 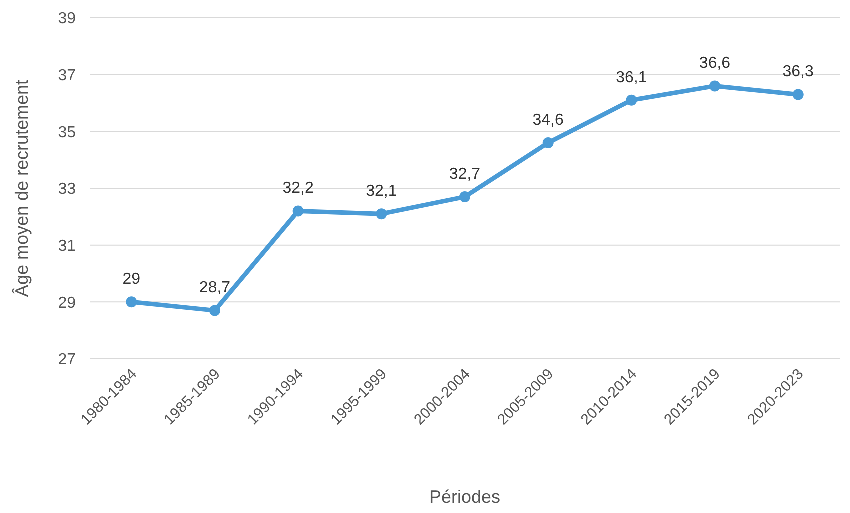 I want to click on x-axis-title: Périodes, so click(x=465, y=497).